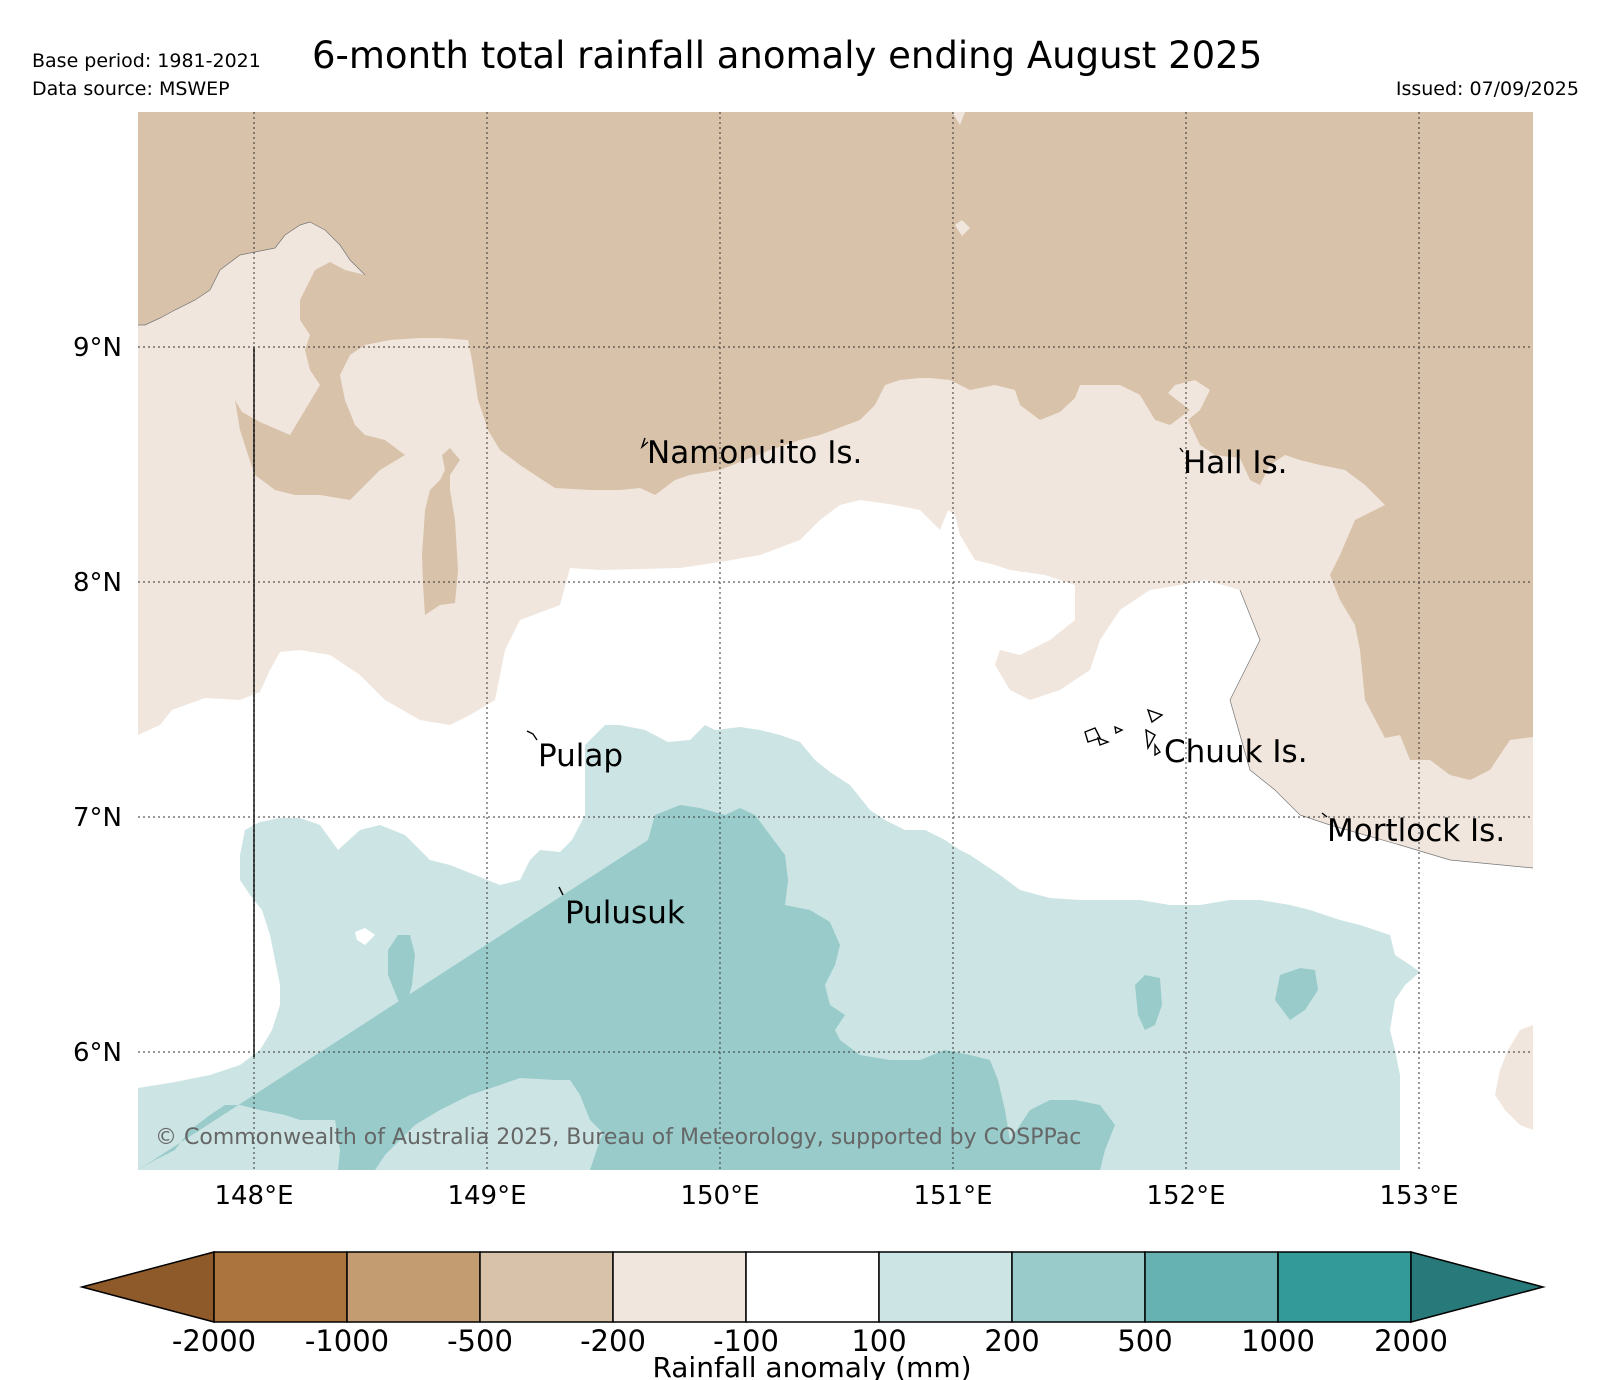 This screenshot has height=1380, width=1609. Describe the element at coordinates (401, 972) in the screenshot. I see `wet-patch-far-west` at that location.